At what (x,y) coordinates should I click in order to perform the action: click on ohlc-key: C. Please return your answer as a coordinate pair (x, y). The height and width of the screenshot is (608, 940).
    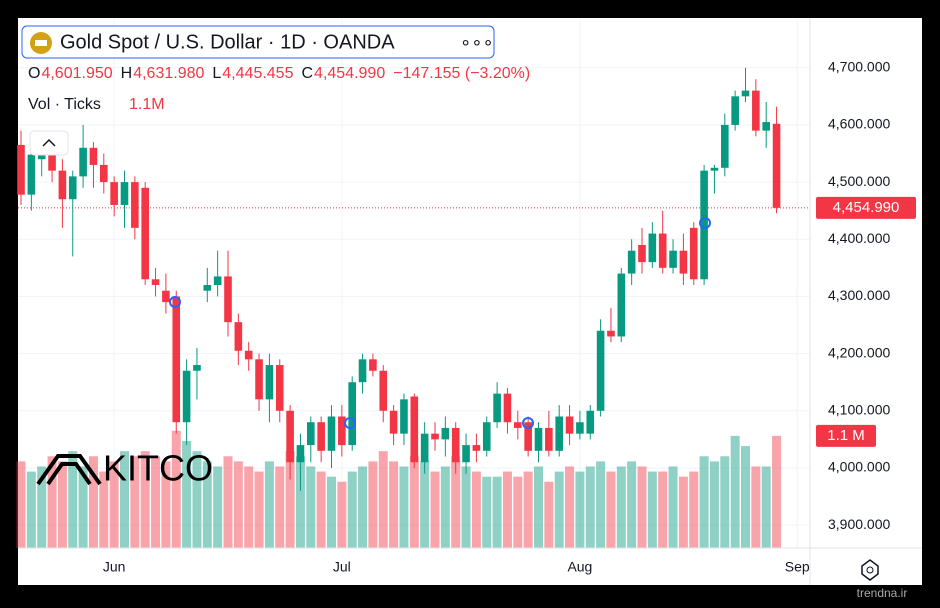
    Looking at the image, I should click on (307, 73).